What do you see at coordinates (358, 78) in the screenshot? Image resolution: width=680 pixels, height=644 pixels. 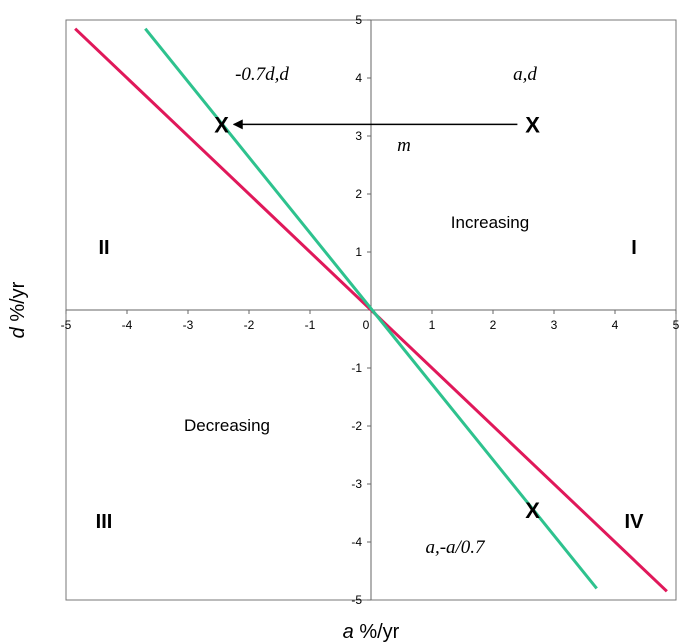 I see `y-tick-label: 4` at bounding box center [358, 78].